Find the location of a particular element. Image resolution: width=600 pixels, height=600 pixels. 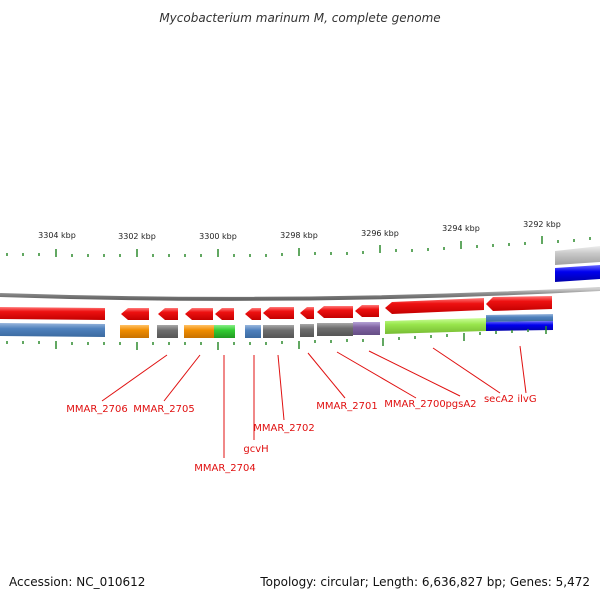

ruler-label: 3298 kbp is located at coordinates (299, 235).